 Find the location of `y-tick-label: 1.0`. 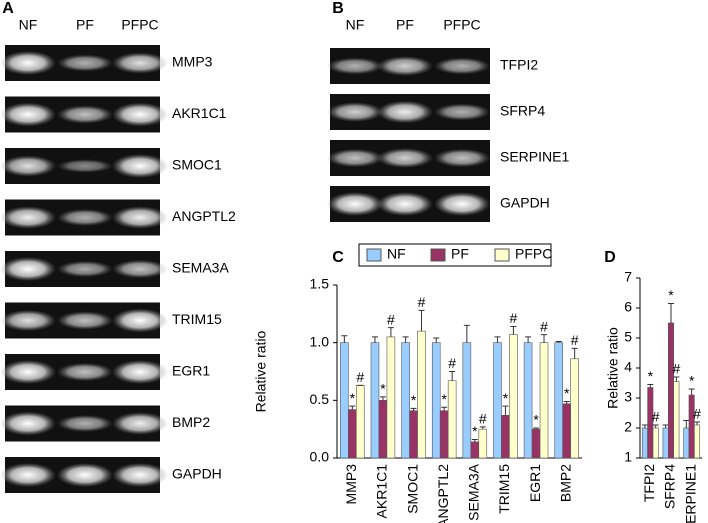

y-tick-label: 1.0 is located at coordinates (320, 341).